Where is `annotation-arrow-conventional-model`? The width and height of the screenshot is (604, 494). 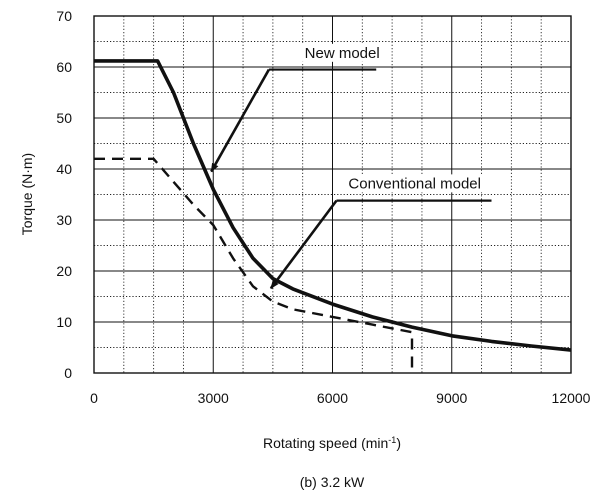
annotation-arrow-conventional-model is located at coordinates (303, 244).